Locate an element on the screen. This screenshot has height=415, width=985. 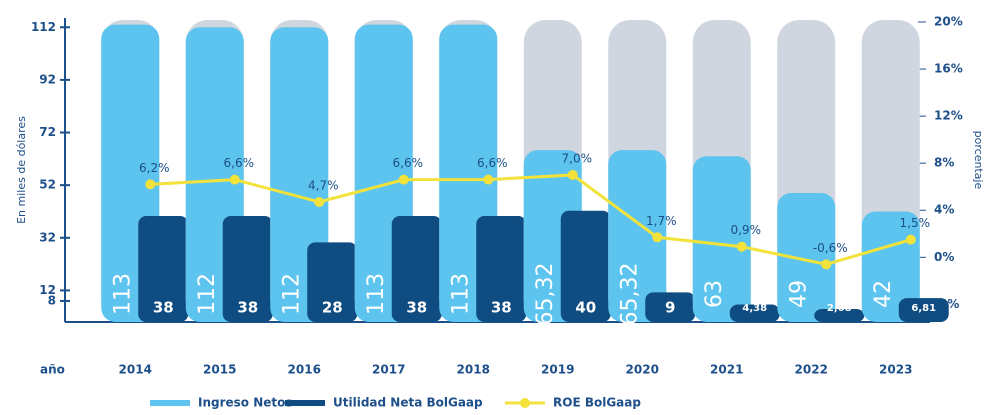
y2-tick-label: 12% is located at coordinates (948, 116).